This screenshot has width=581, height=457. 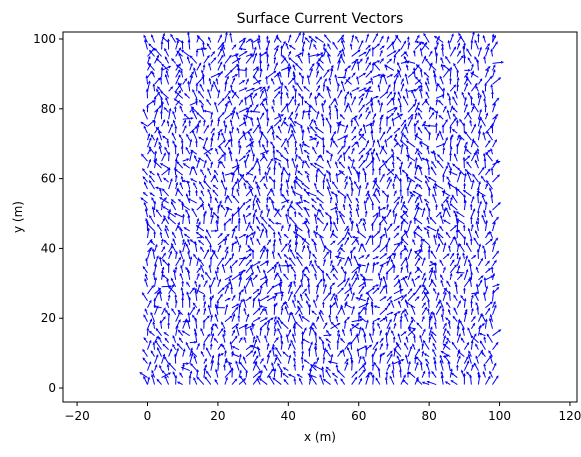 I want to click on y-tick-label: 40, so click(x=48, y=248).